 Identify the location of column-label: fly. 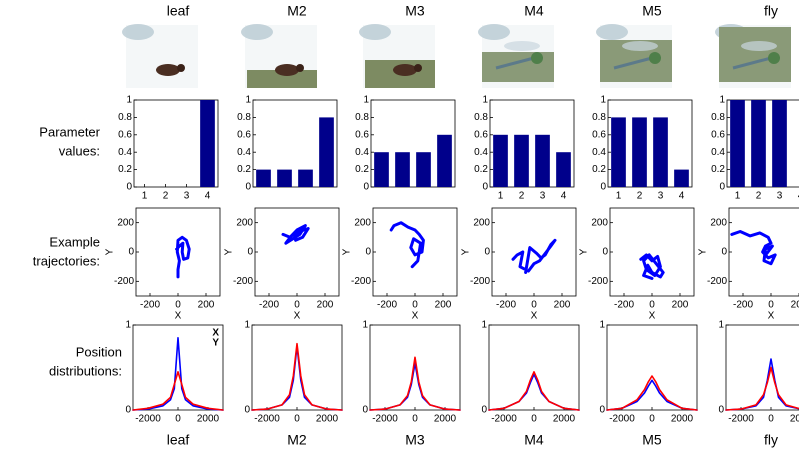
(771, 440).